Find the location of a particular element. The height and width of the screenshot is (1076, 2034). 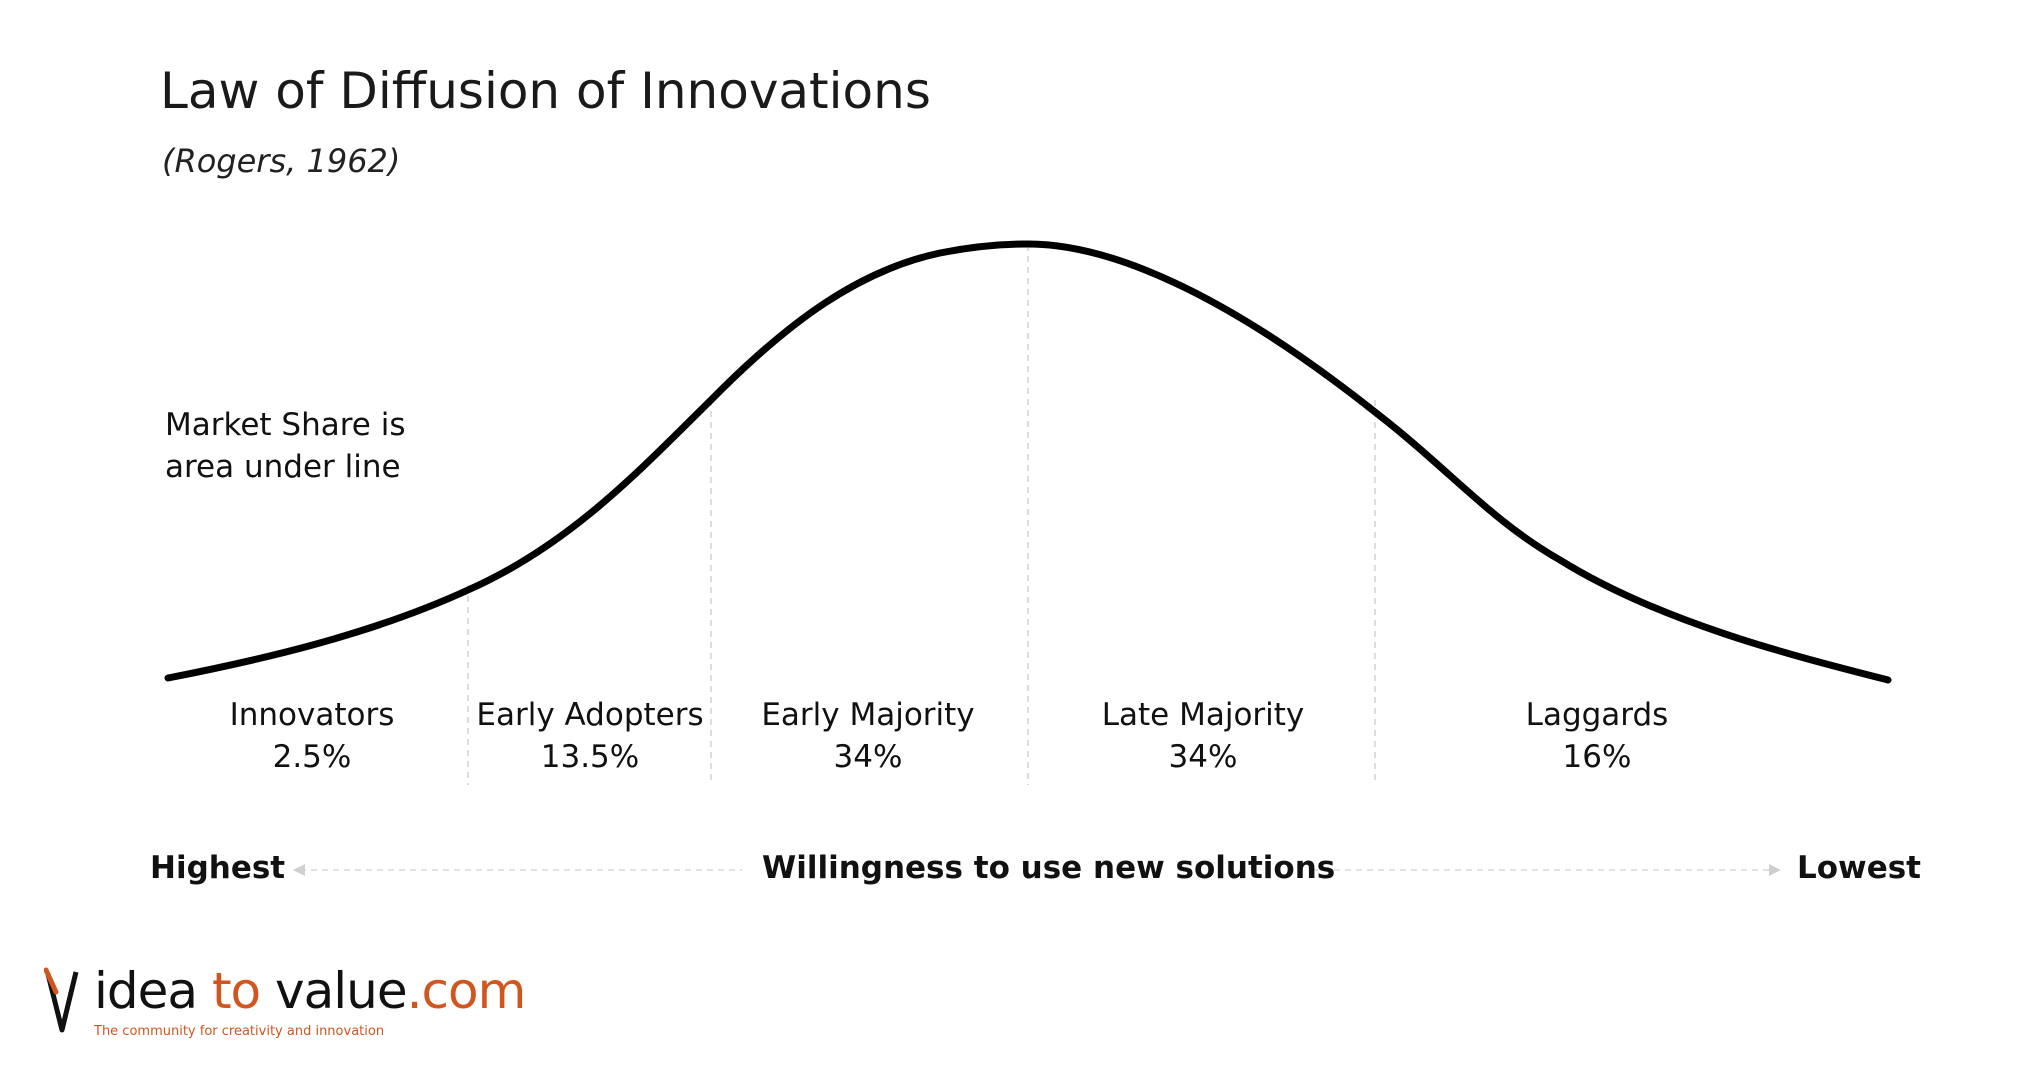

page-title: Law of Diffusion of Innovations is located at coordinates (545, 91).